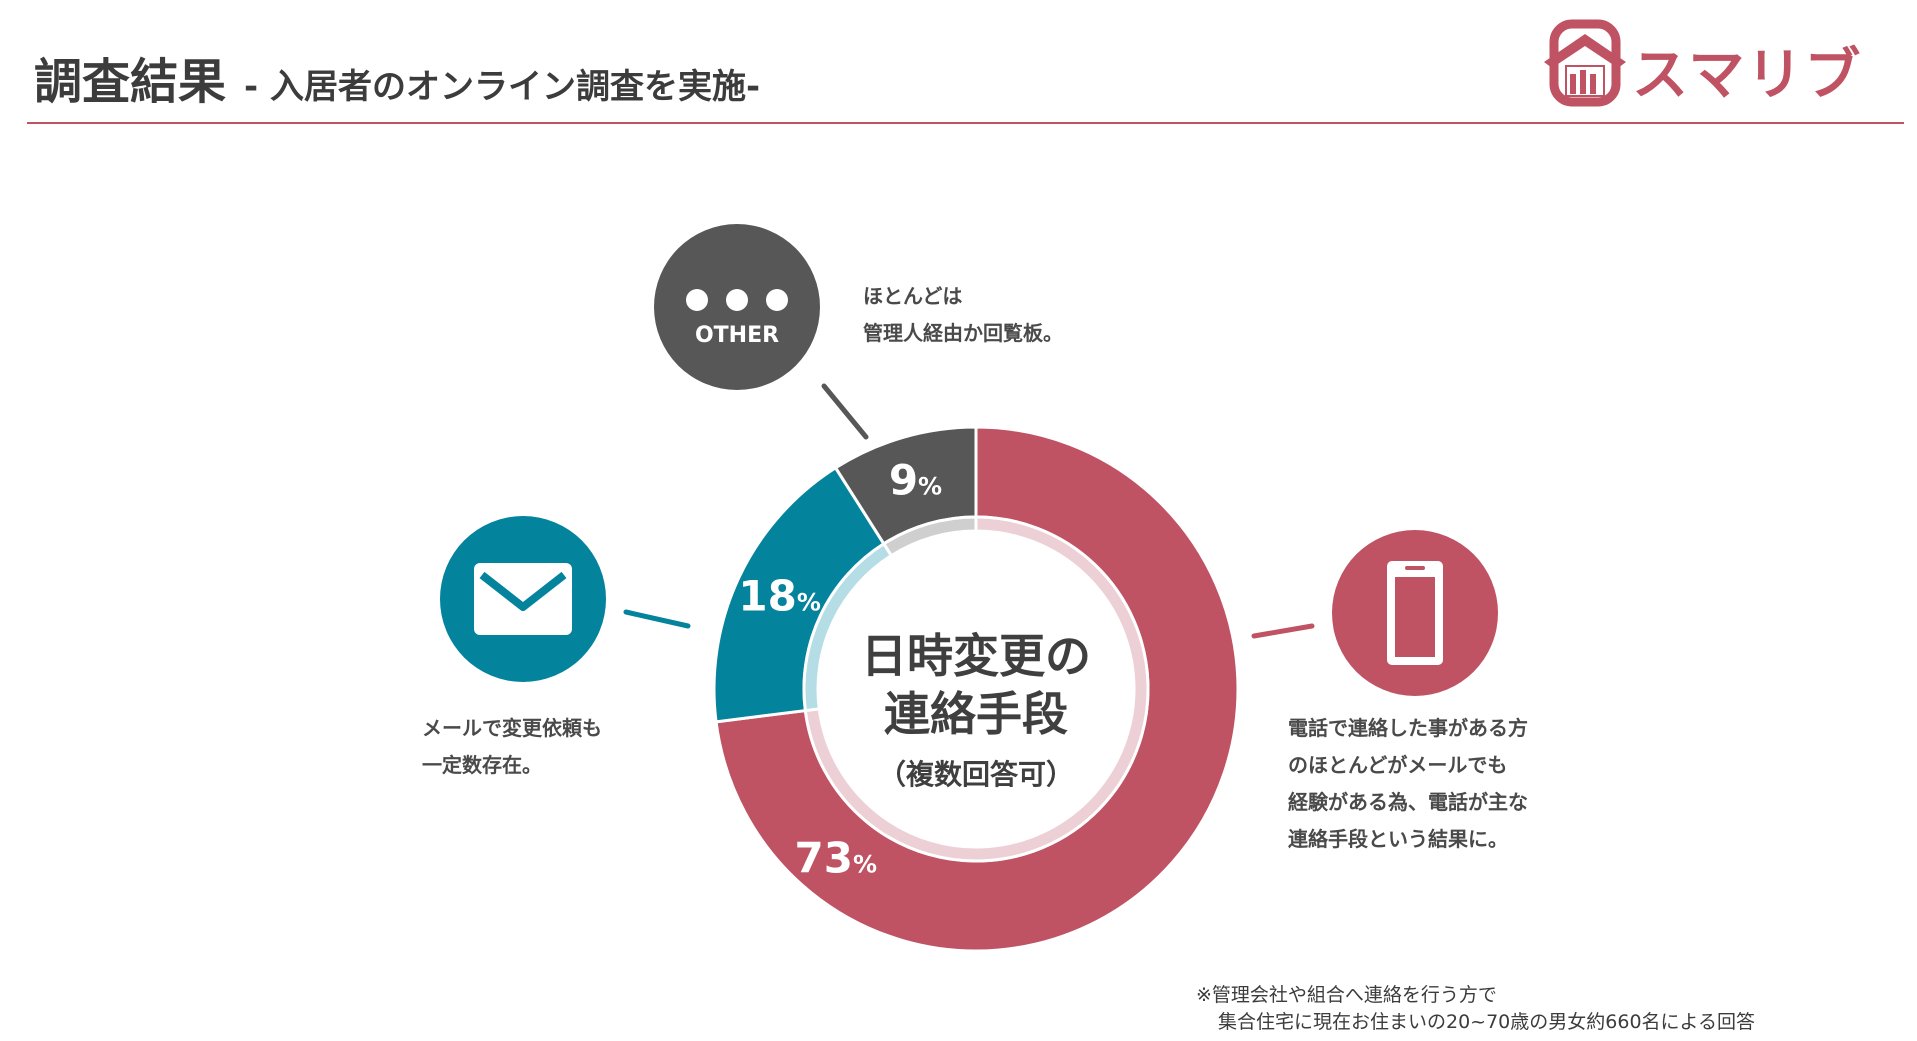 This screenshot has width=1917, height=1041. What do you see at coordinates (1408, 728) in the screenshot?
I see `phone-note-line-1: 電話で連絡した事がある方` at bounding box center [1408, 728].